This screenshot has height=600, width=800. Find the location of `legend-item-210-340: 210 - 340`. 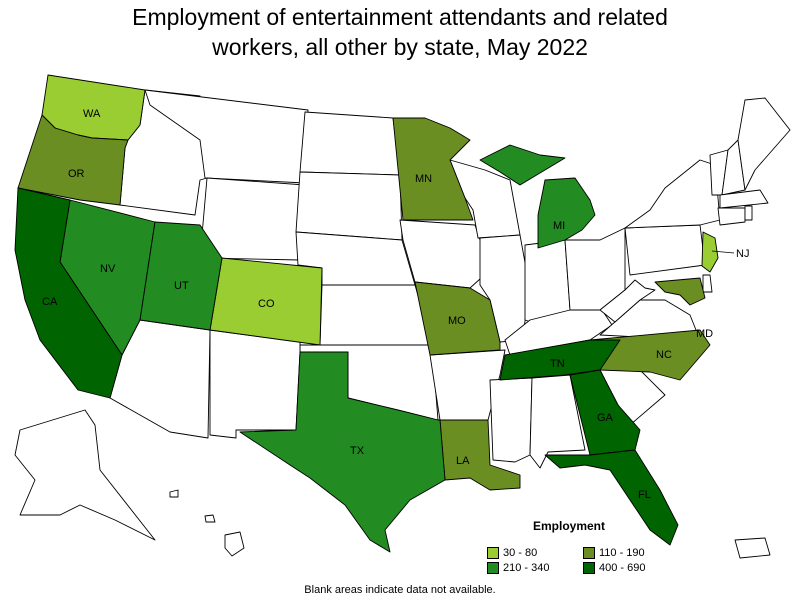

legend-item-210-340: 210 - 340 is located at coordinates (518, 568).